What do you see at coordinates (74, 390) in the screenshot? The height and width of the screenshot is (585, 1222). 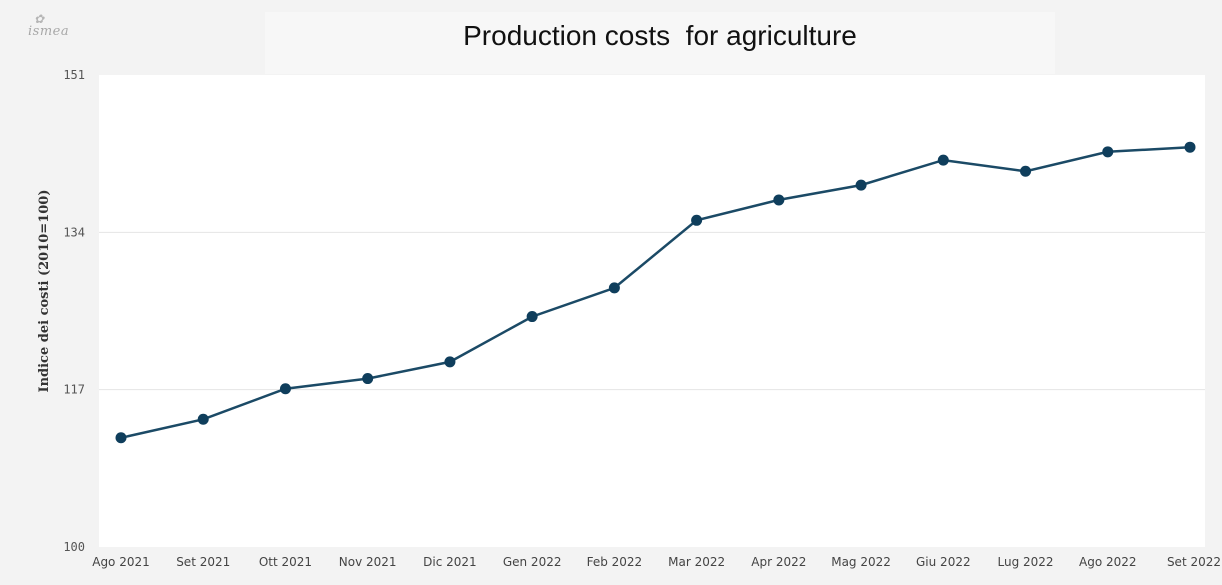 I see `y-tick-label: 117` at bounding box center [74, 390].